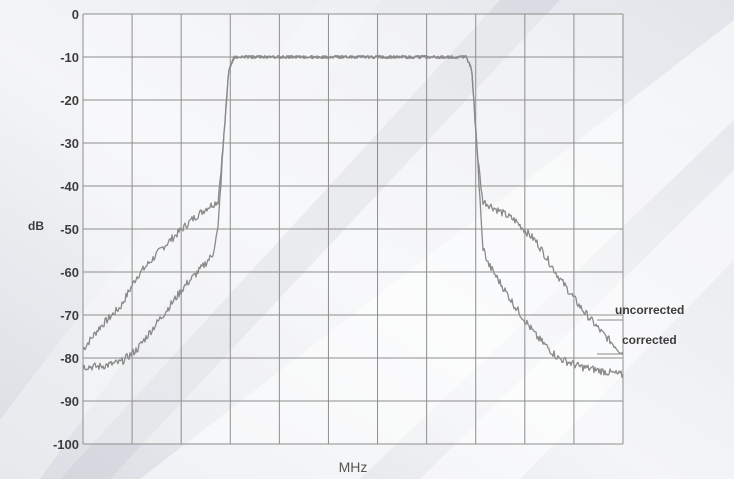 The image size is (734, 479). What do you see at coordinates (69, 401) in the screenshot?
I see `y-tick-label: -90` at bounding box center [69, 401].